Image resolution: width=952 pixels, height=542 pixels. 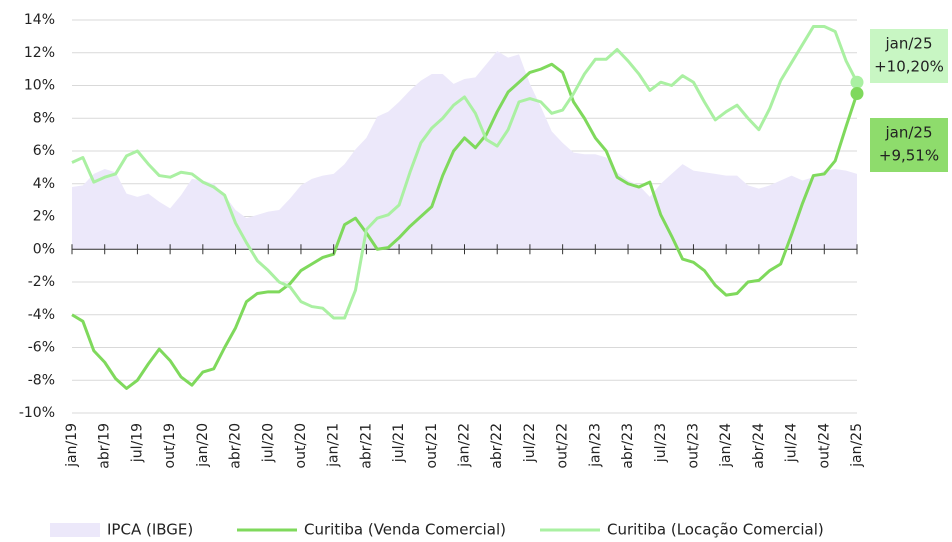 I want to click on y-tick-label: 4%, so click(x=44, y=184).